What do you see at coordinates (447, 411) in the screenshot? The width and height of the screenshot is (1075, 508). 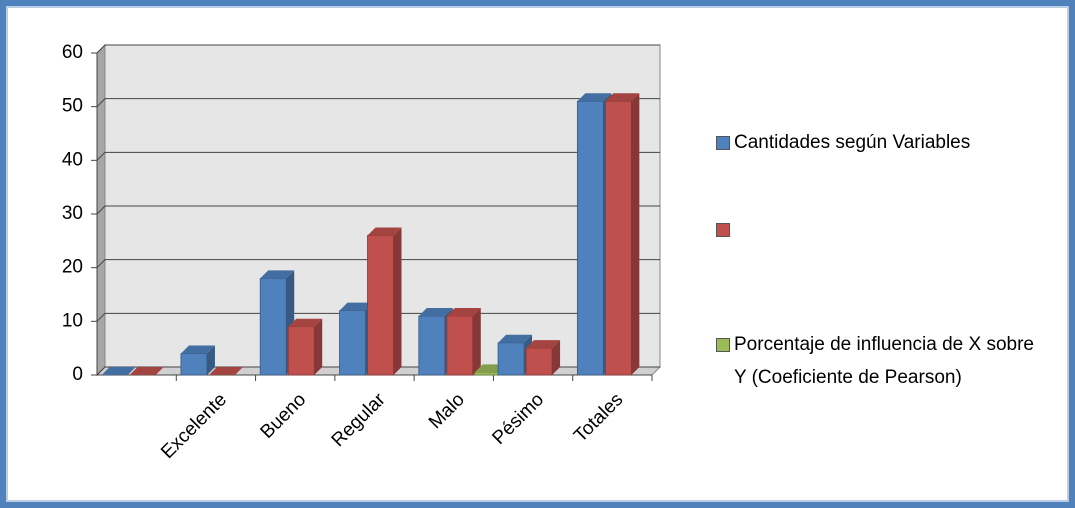 I see `x-tick-label: Malo` at bounding box center [447, 411].